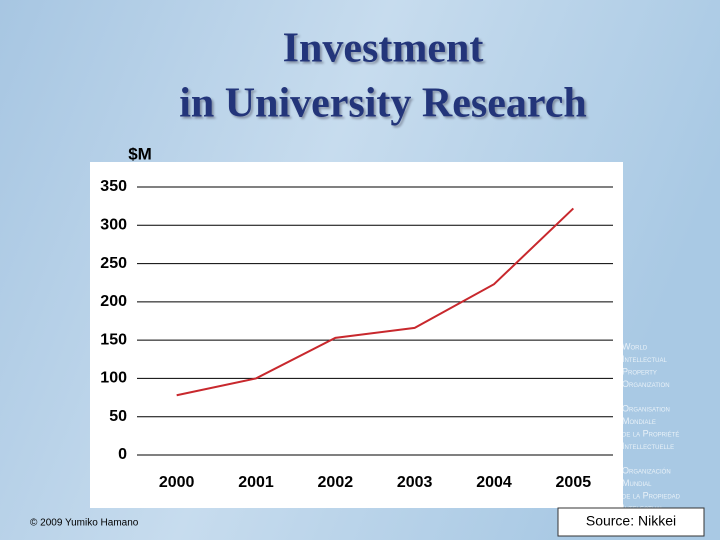 This screenshot has height=540, width=720. What do you see at coordinates (256, 482) in the screenshot?
I see `x-tick-label: 2001` at bounding box center [256, 482].